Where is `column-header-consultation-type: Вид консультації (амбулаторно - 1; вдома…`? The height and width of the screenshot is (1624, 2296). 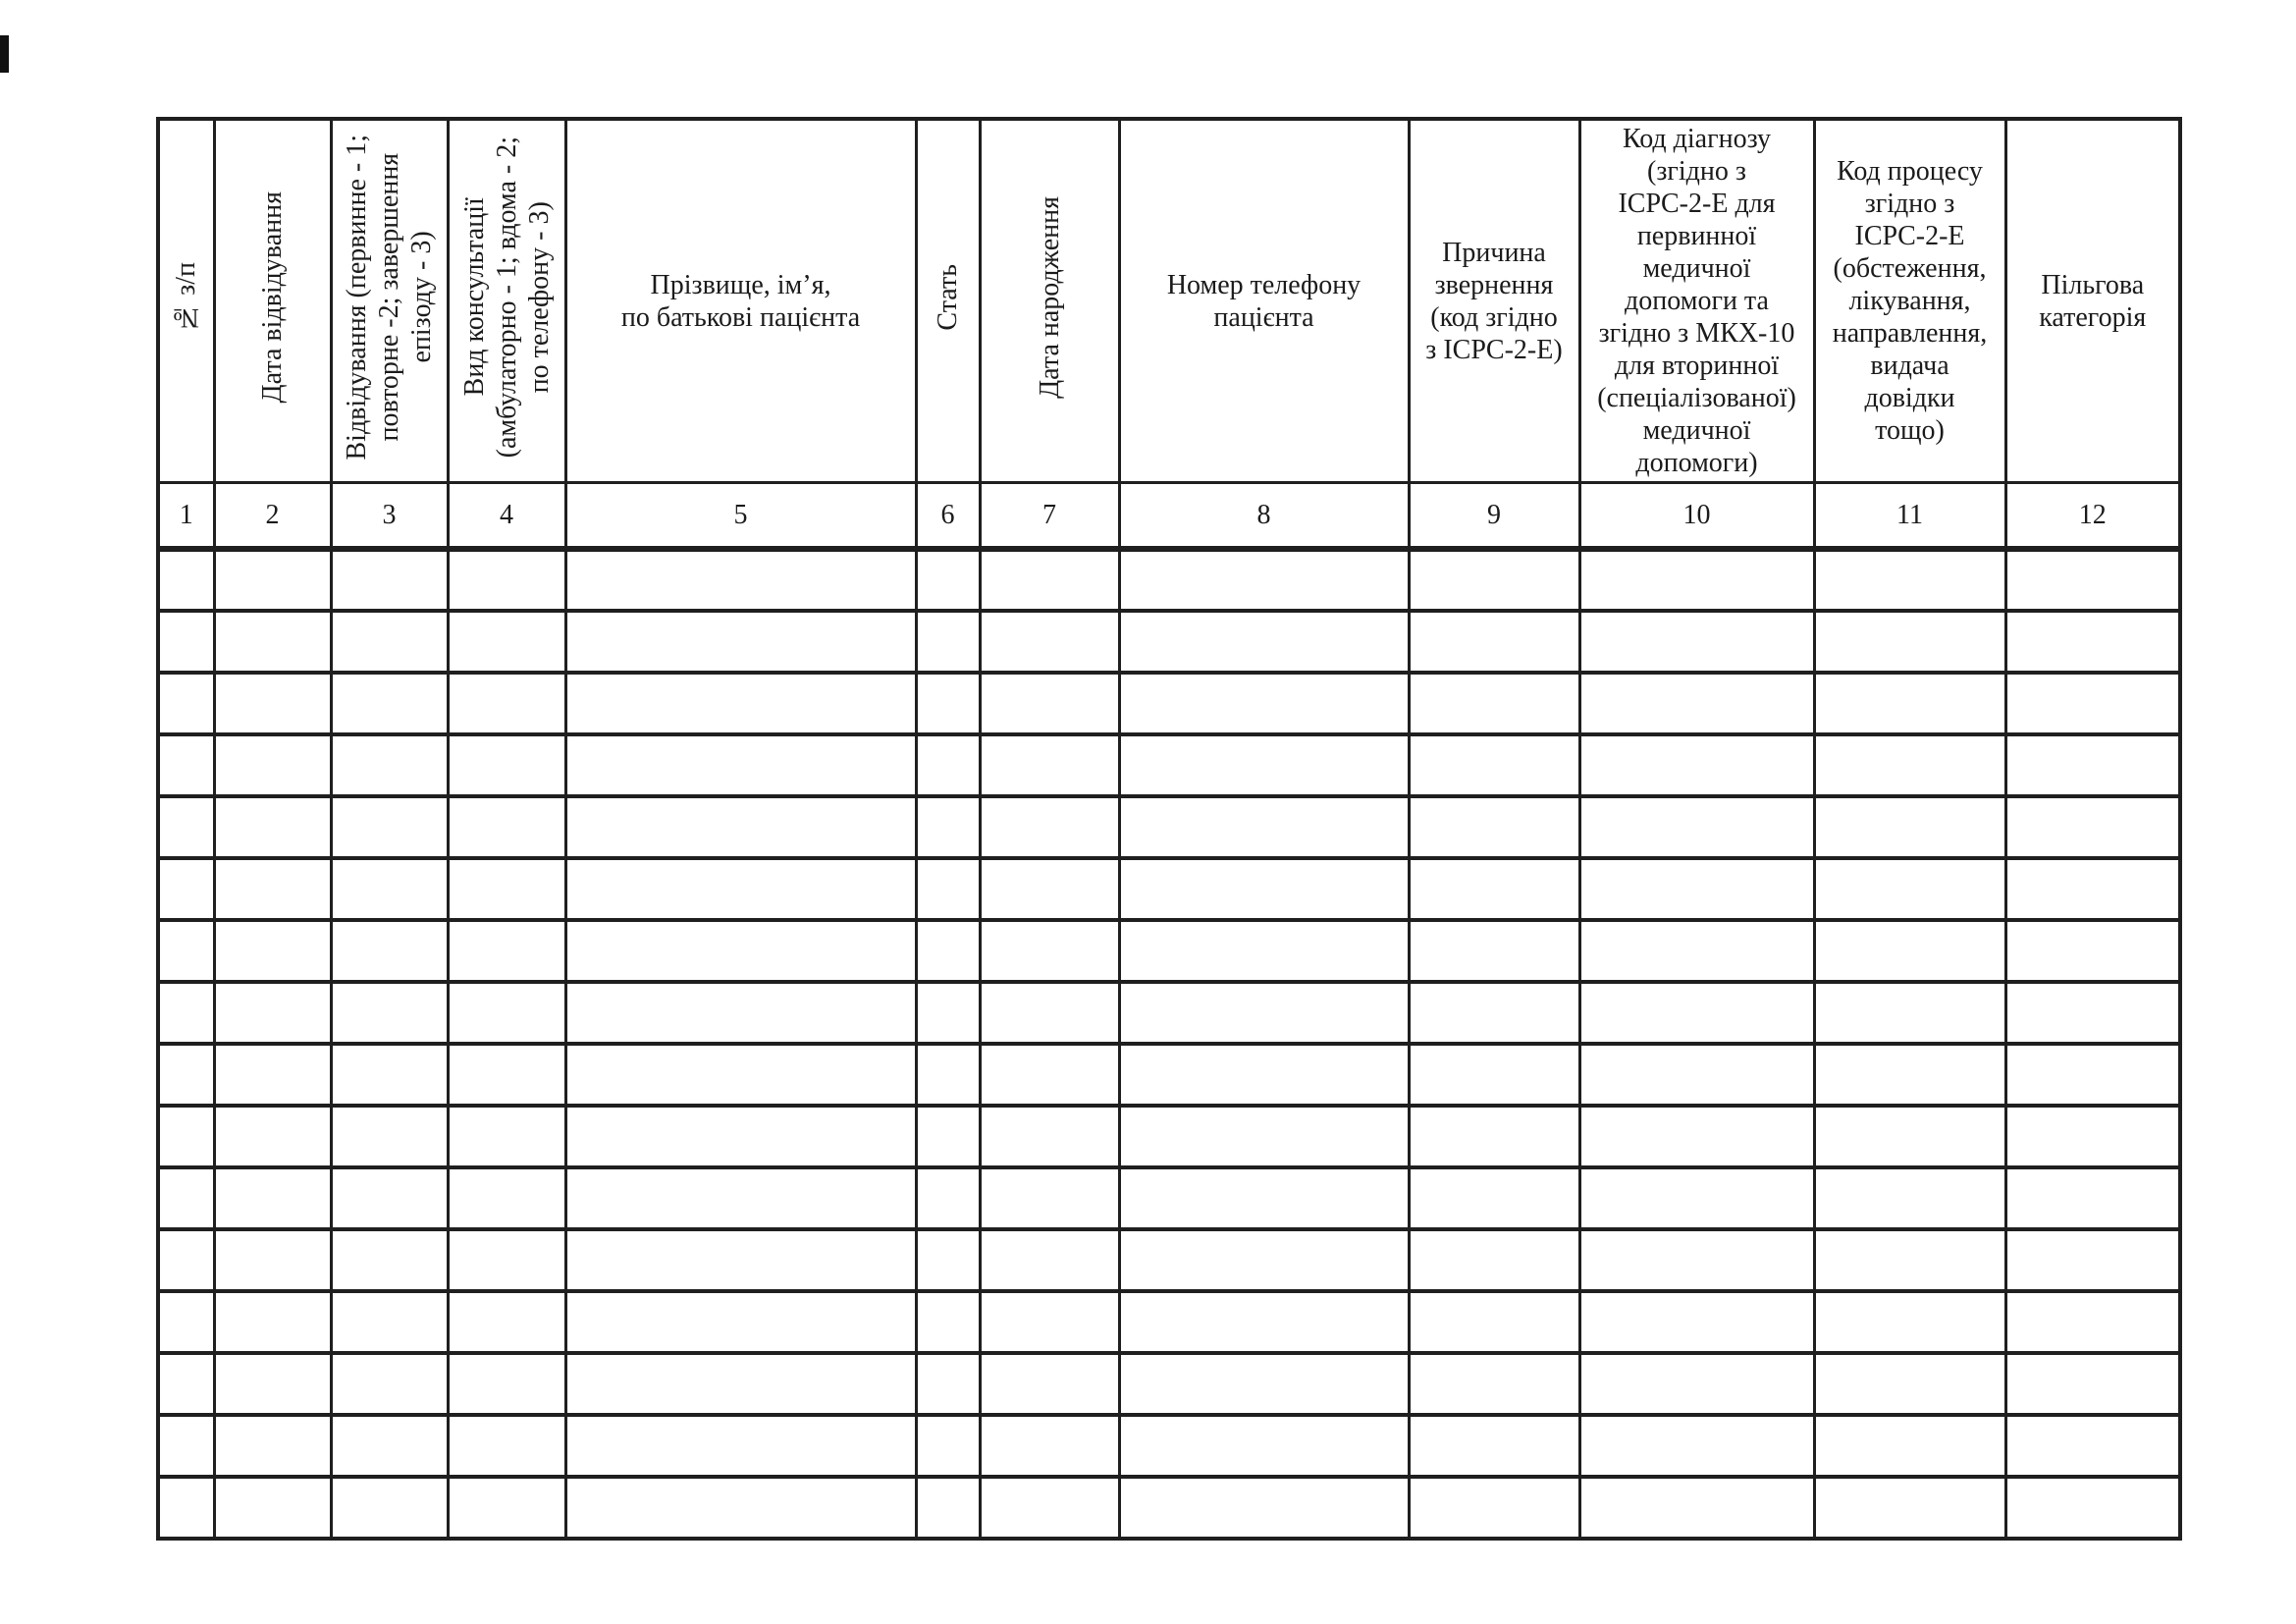 column-header-consultation-type: Вид консультації (амбулаторно - 1; вдома… is located at coordinates (506, 300).